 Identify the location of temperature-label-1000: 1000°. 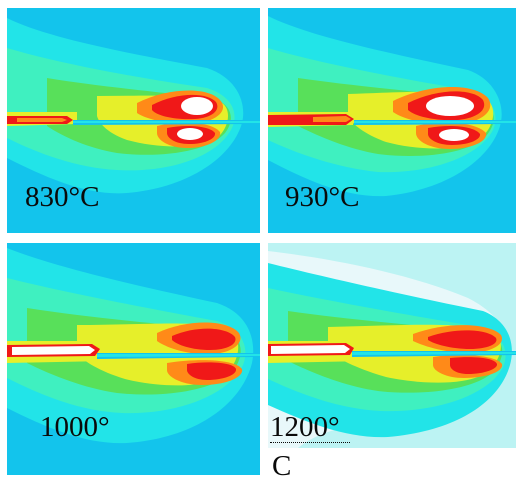
(75, 427).